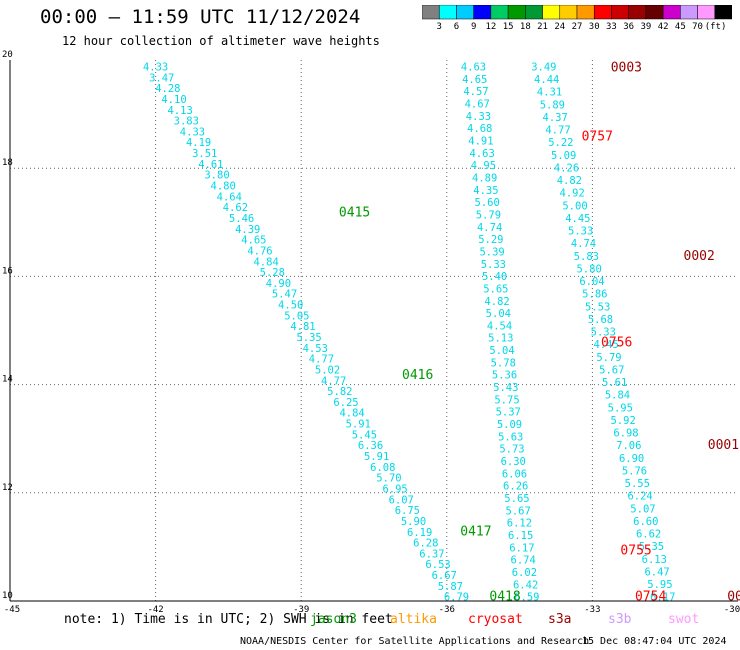  Describe the element at coordinates (339, 392) in the screenshot. I see `wave-height-value: 5.82` at that location.